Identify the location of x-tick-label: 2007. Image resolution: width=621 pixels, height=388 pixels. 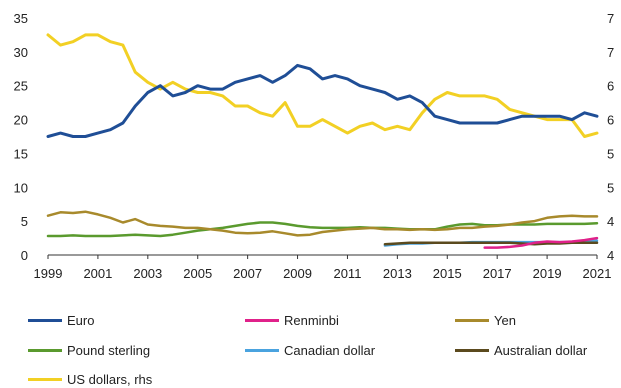
(247, 273).